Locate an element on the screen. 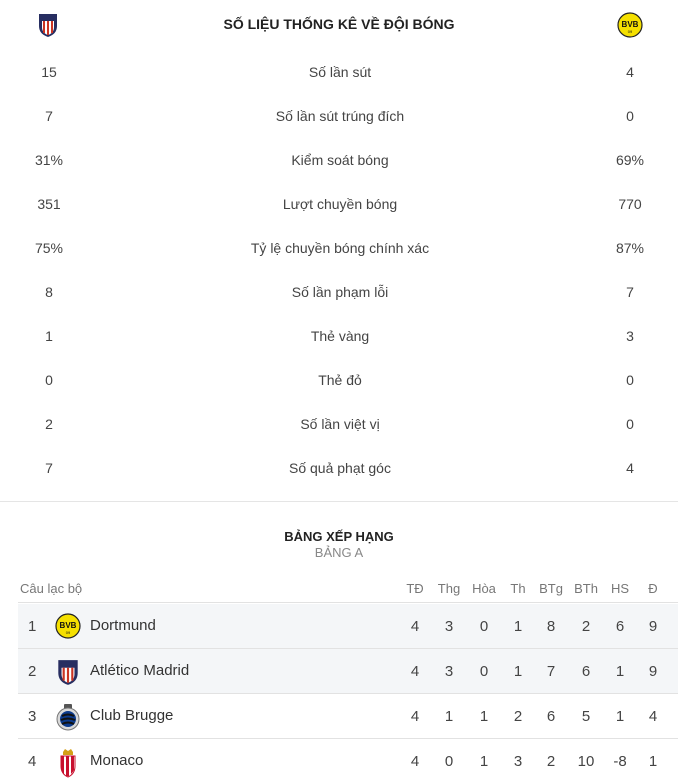 Image resolution: width=678 pixels, height=784 pixels. table-row: 2 Atlético Madrid 4 3 0 1 7 6 1 9 is located at coordinates (348, 671).